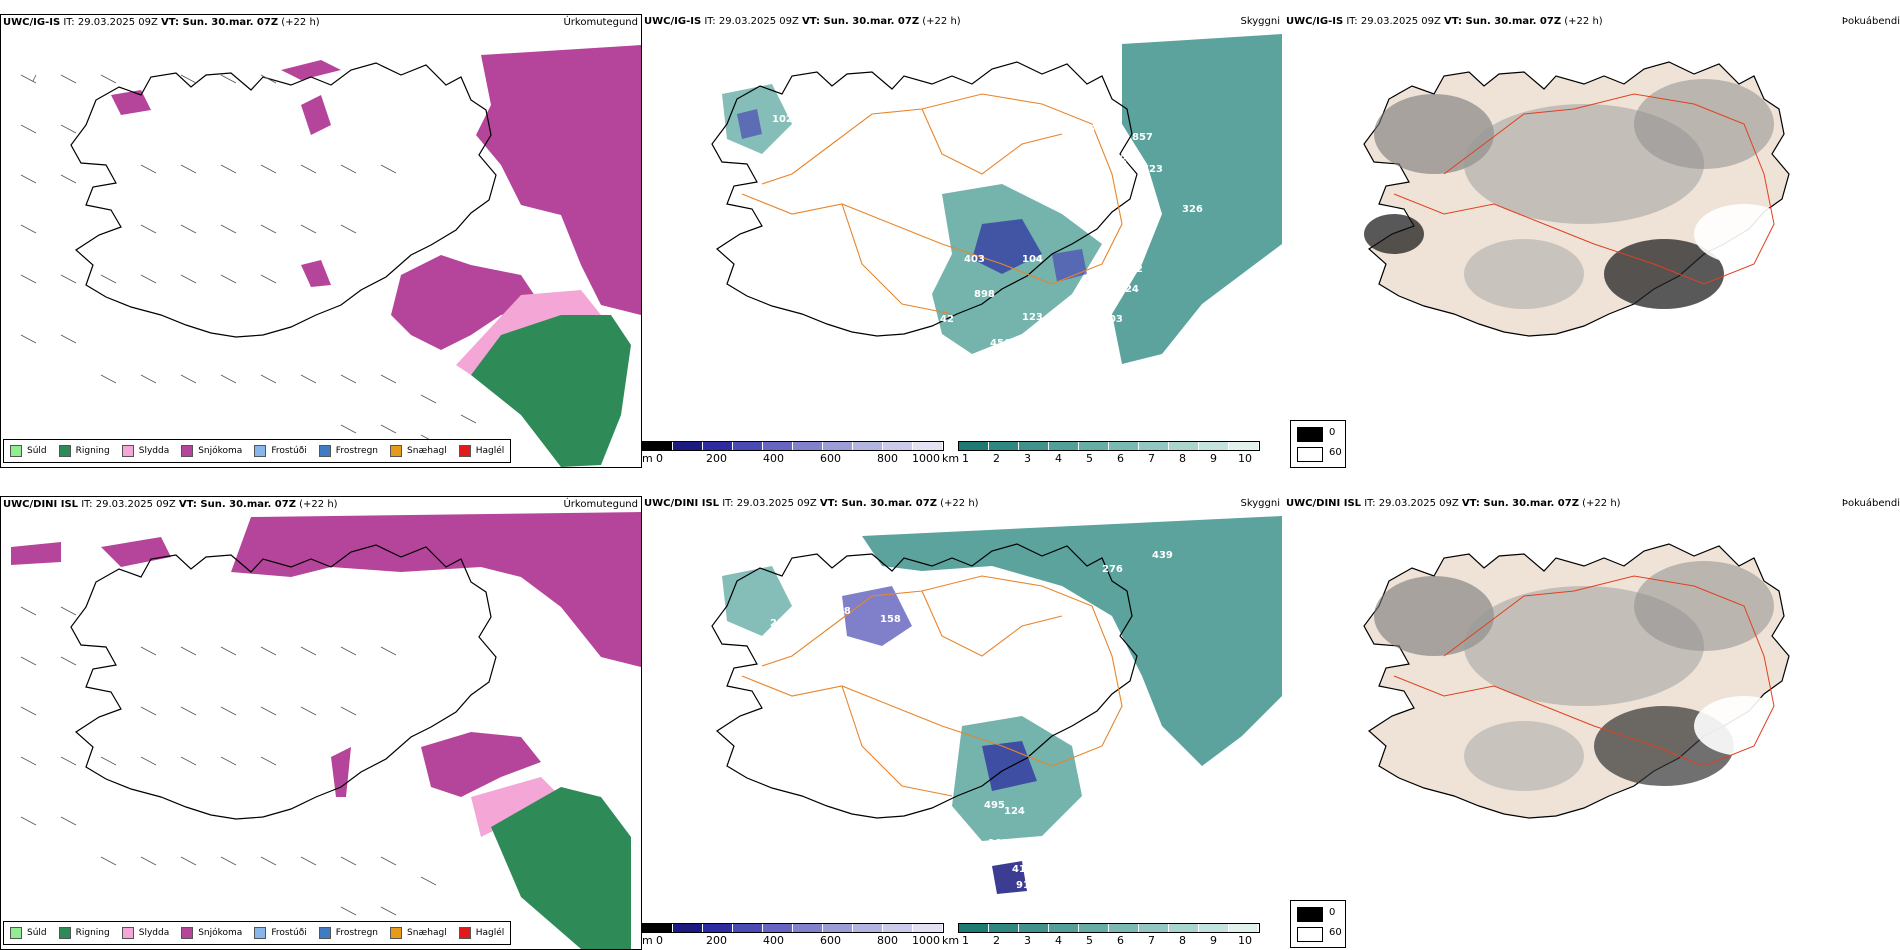 The height and width of the screenshot is (950, 1900). Describe the element at coordinates (16, 451) in the screenshot. I see `swatch-drizzle` at that location.